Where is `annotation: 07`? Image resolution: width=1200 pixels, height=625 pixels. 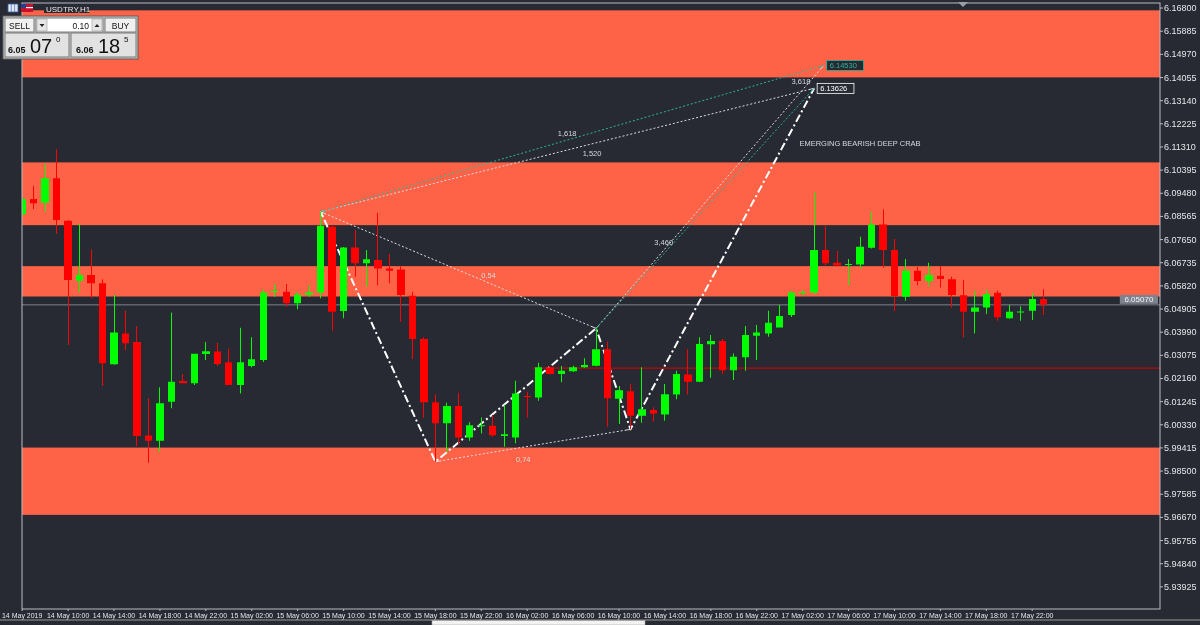 annotation: 07 is located at coordinates (41, 46).